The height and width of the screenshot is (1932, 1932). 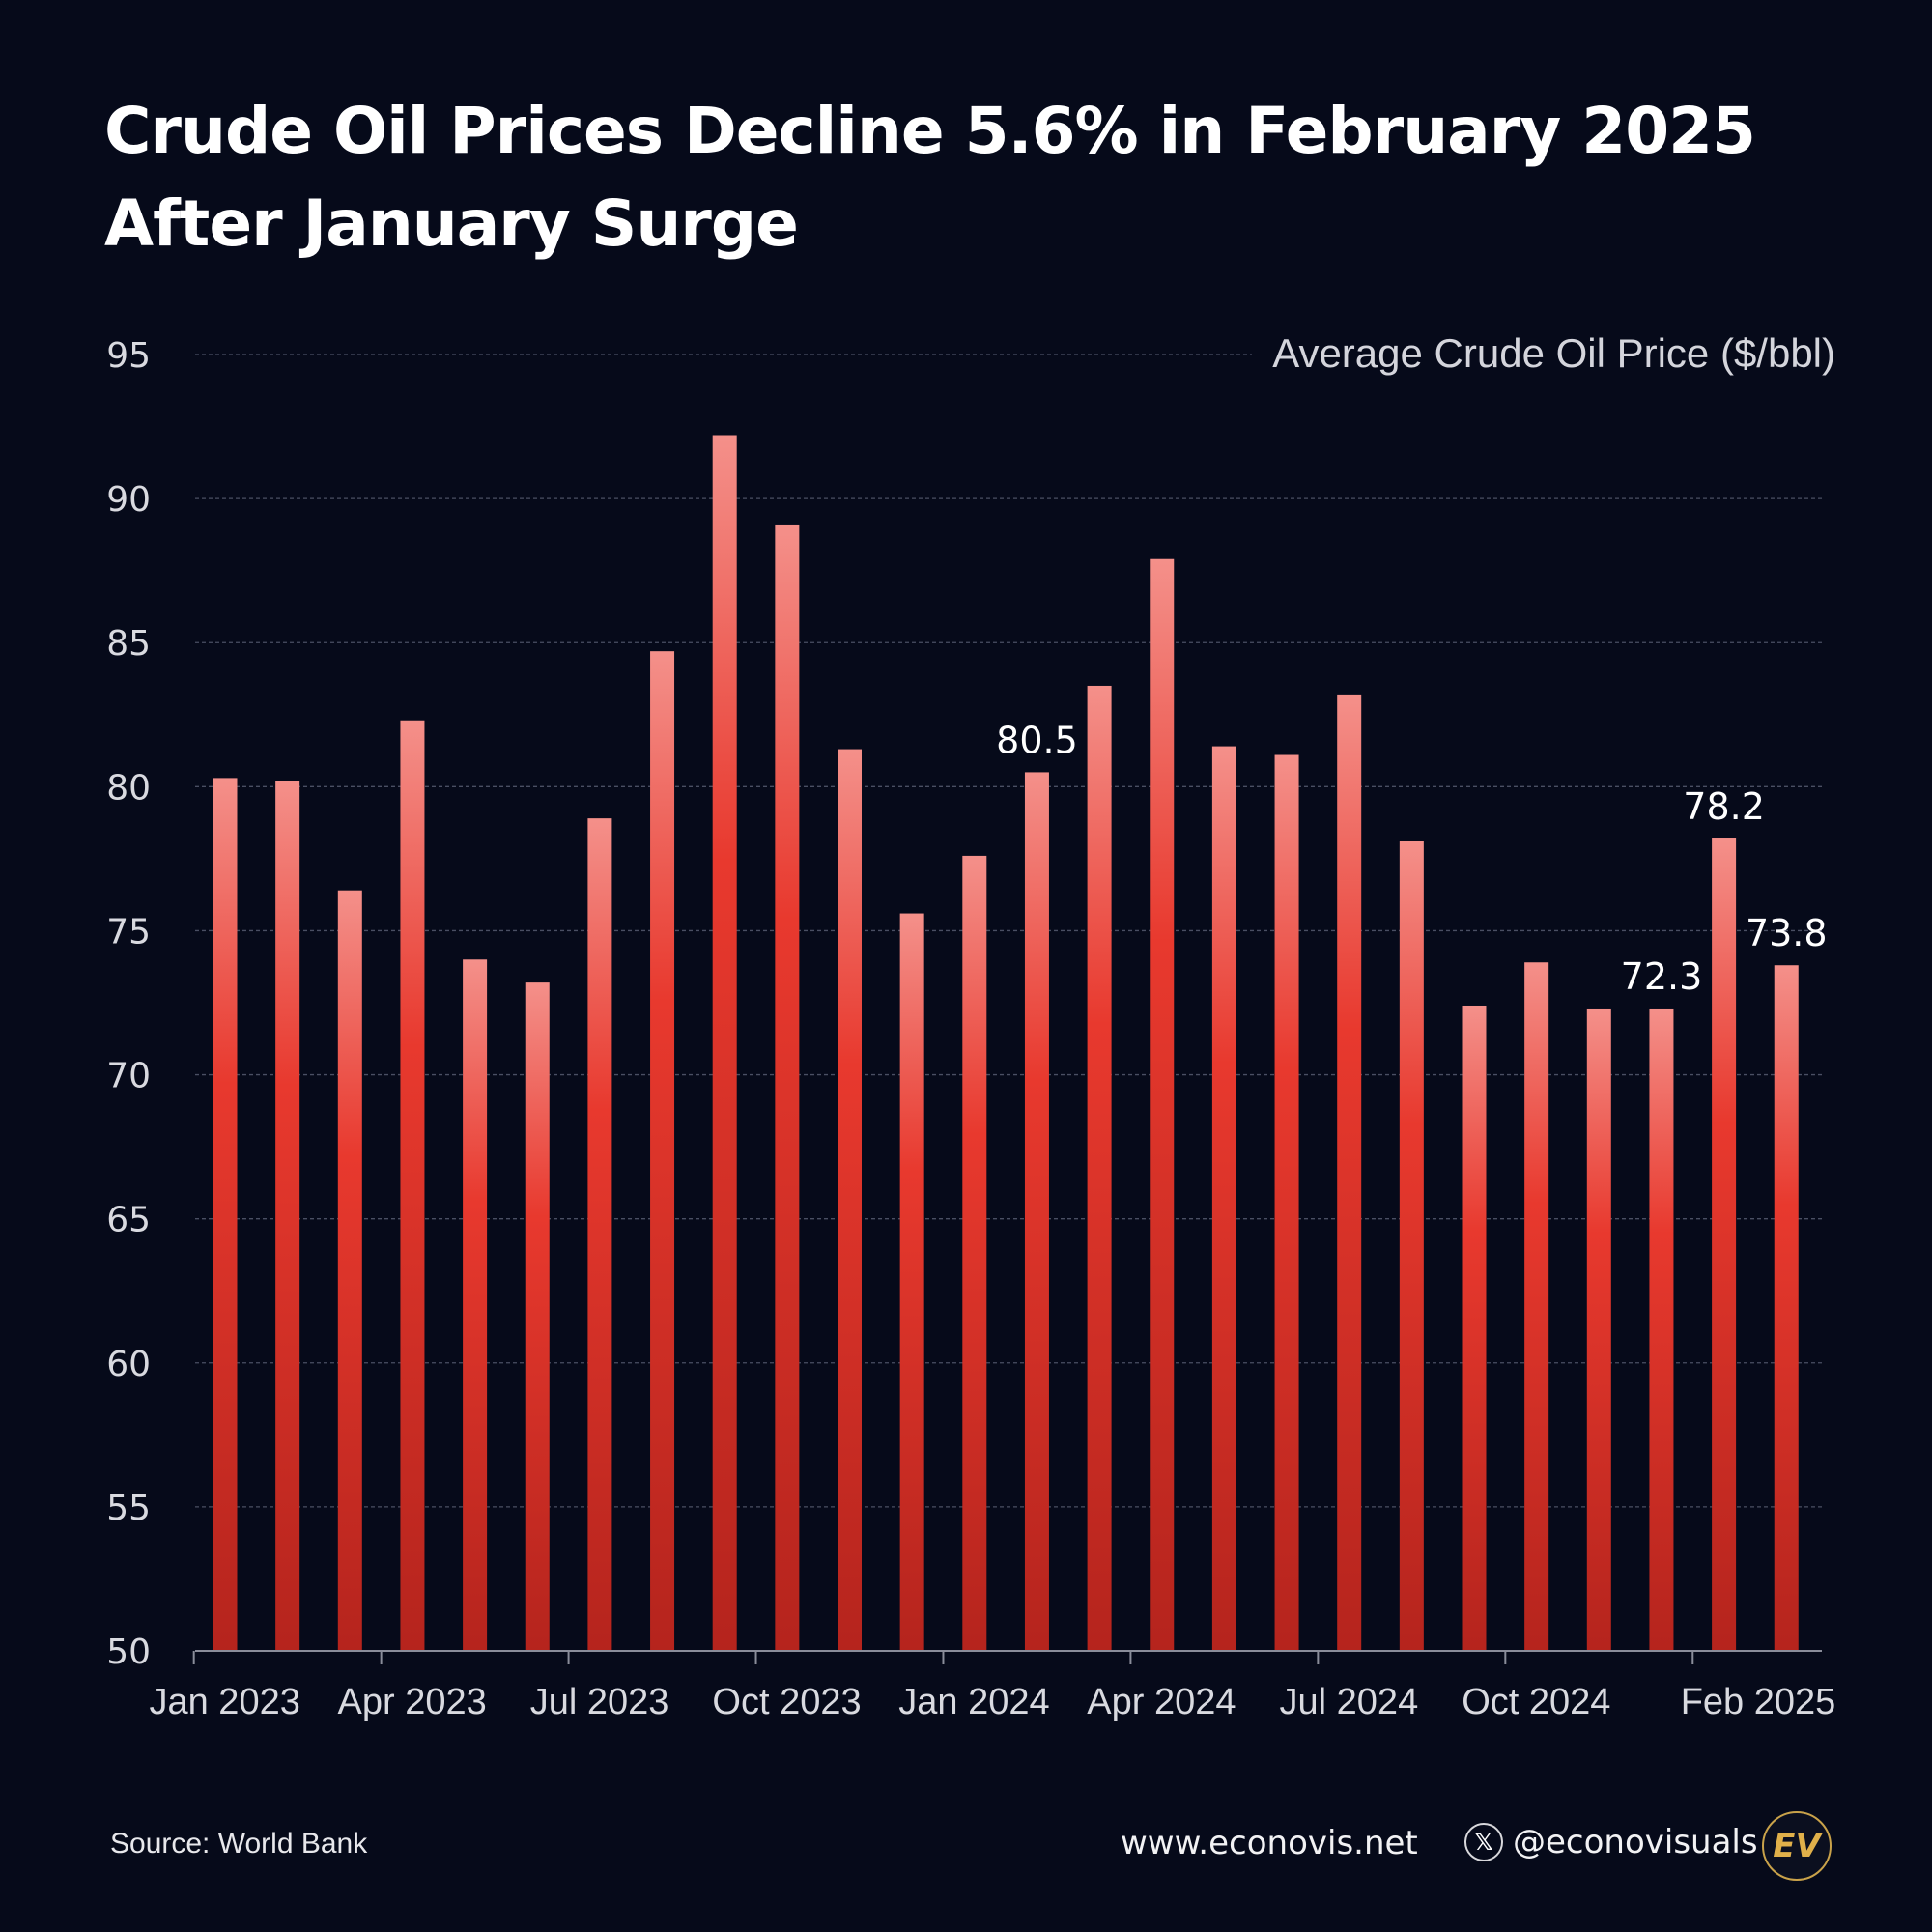 I want to click on bar-mar-2024, so click(x=1099, y=1168).